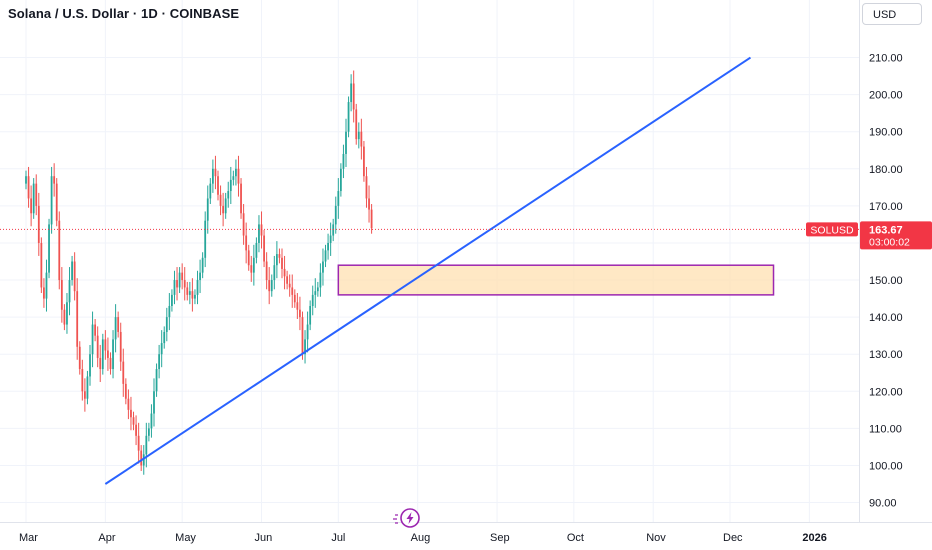  I want to click on date-tick-label: Jul, so click(338, 538).